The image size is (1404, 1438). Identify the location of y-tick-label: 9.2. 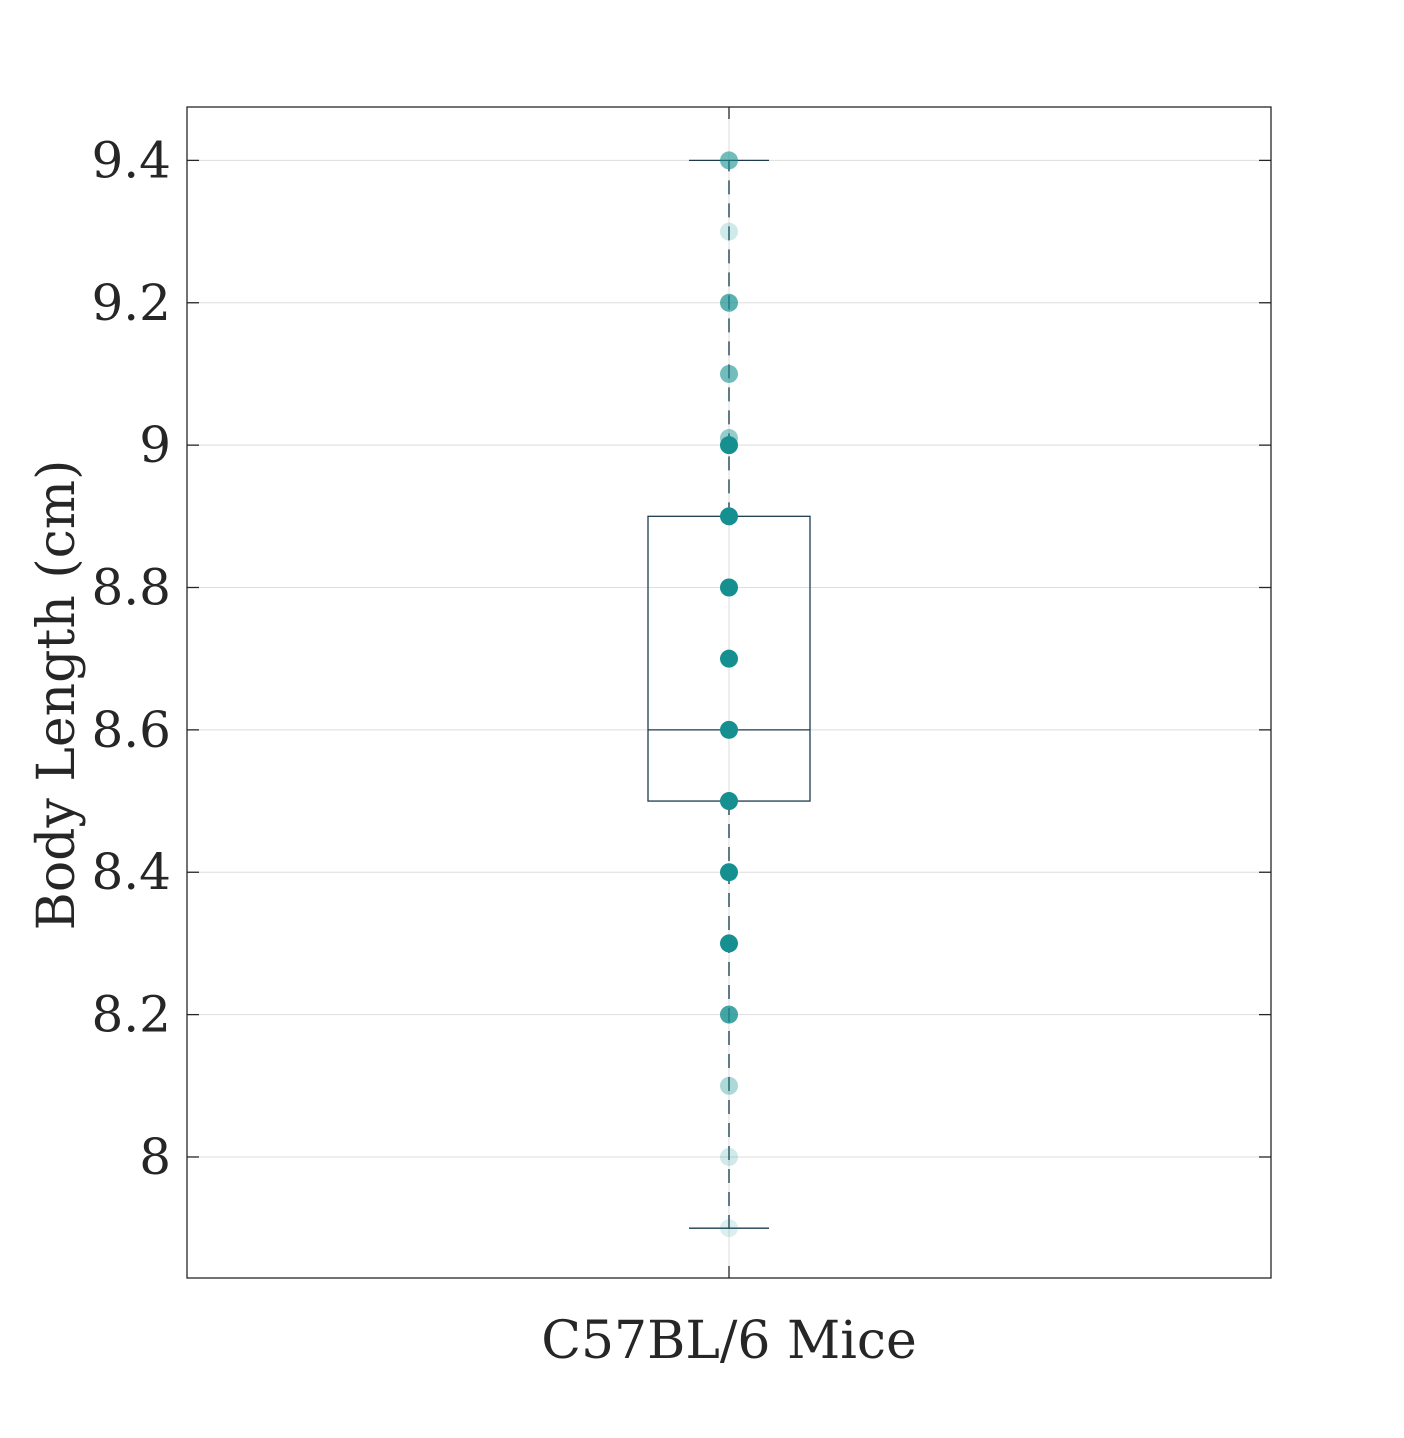
(131, 303).